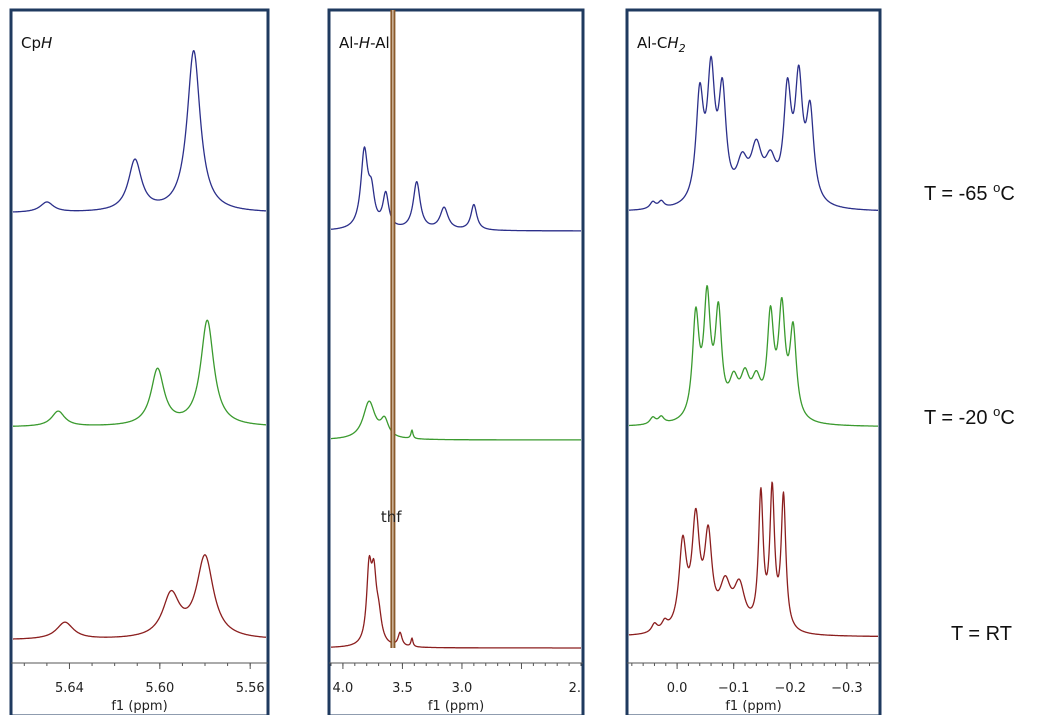 This screenshot has width=1046, height=715. I want to click on spectrum-cph-minus65, so click(139, 131).